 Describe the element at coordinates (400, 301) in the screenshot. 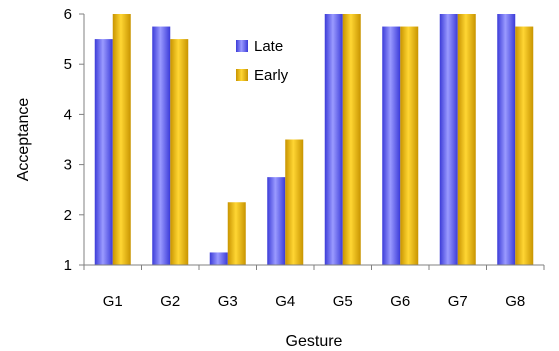

I see `x-tick-label: G6` at that location.